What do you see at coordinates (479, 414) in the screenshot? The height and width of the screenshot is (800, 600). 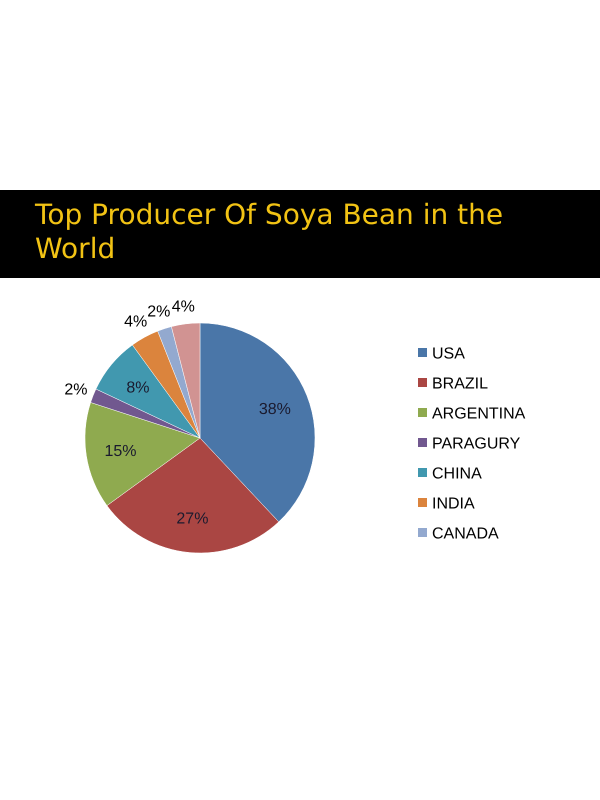 I see `legend-label: ARGENTINA` at bounding box center [479, 414].